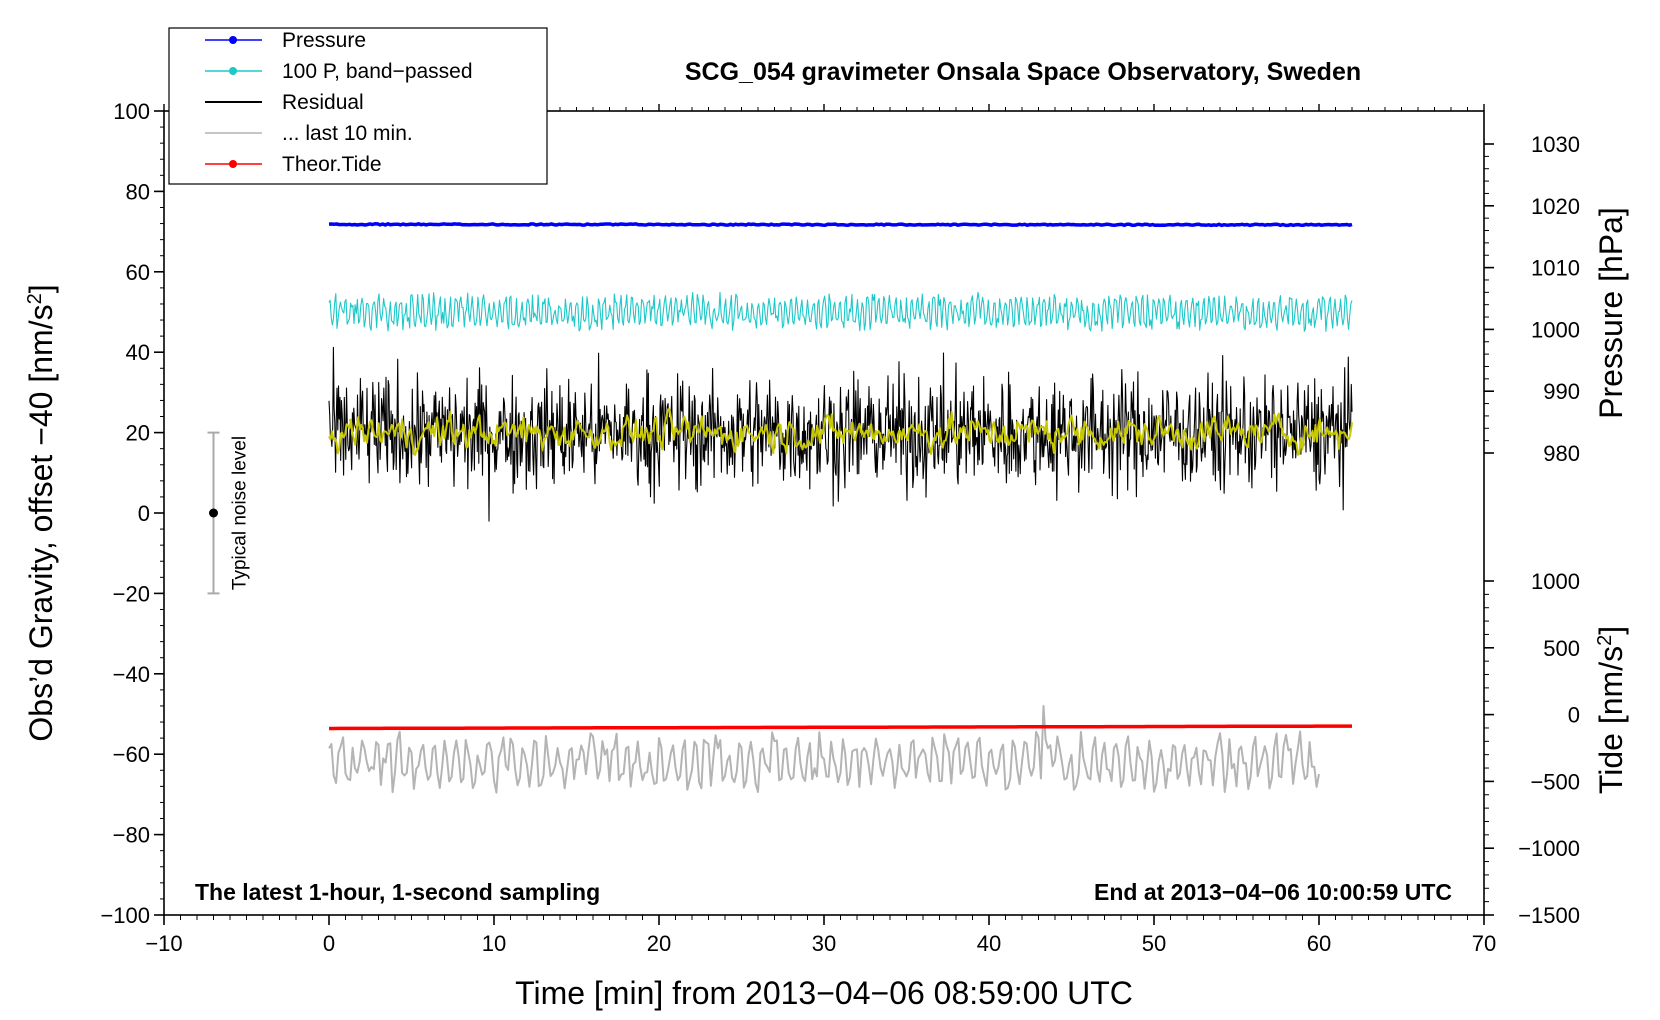 This screenshot has height=1020, width=1660. What do you see at coordinates (1549, 915) in the screenshot?
I see `y-tide-tick-label: −1500` at bounding box center [1549, 915].